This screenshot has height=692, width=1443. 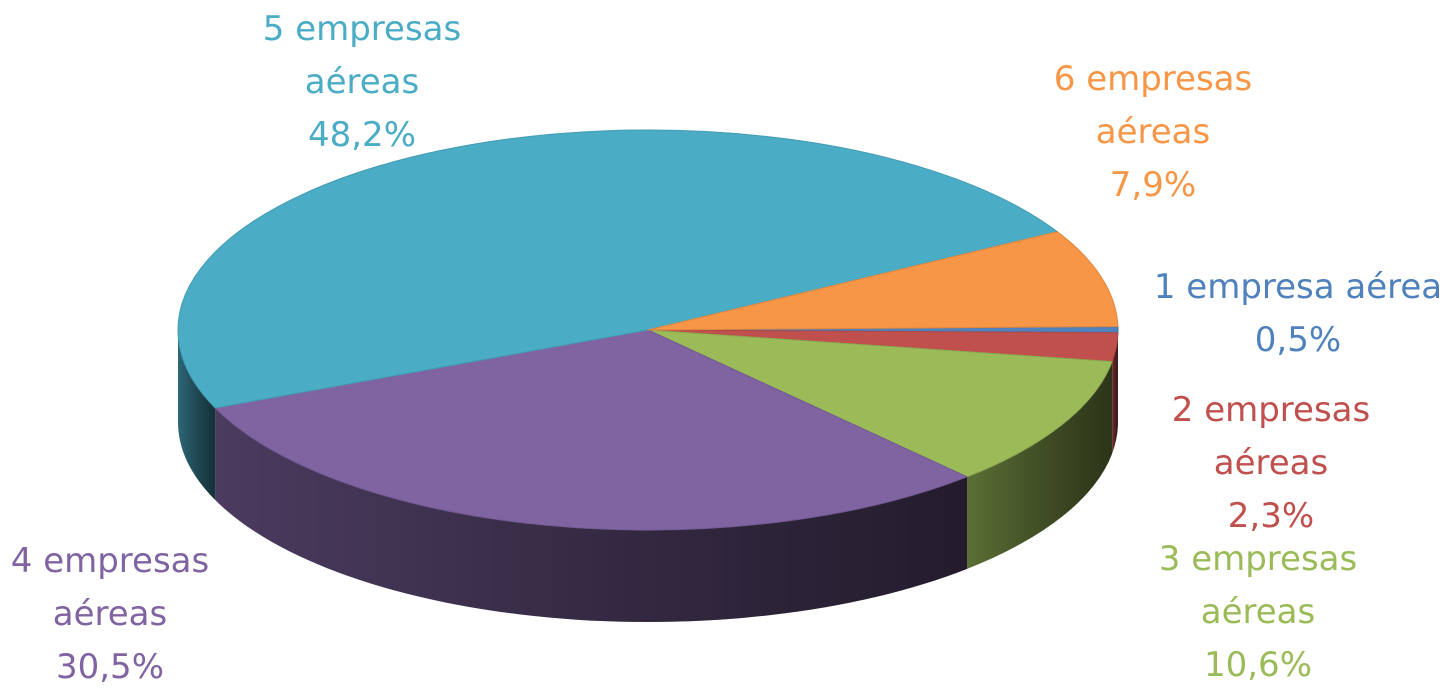 I want to click on data-label-2-empresas: 2 empresas aéreas 2,3%, so click(x=1271, y=463).